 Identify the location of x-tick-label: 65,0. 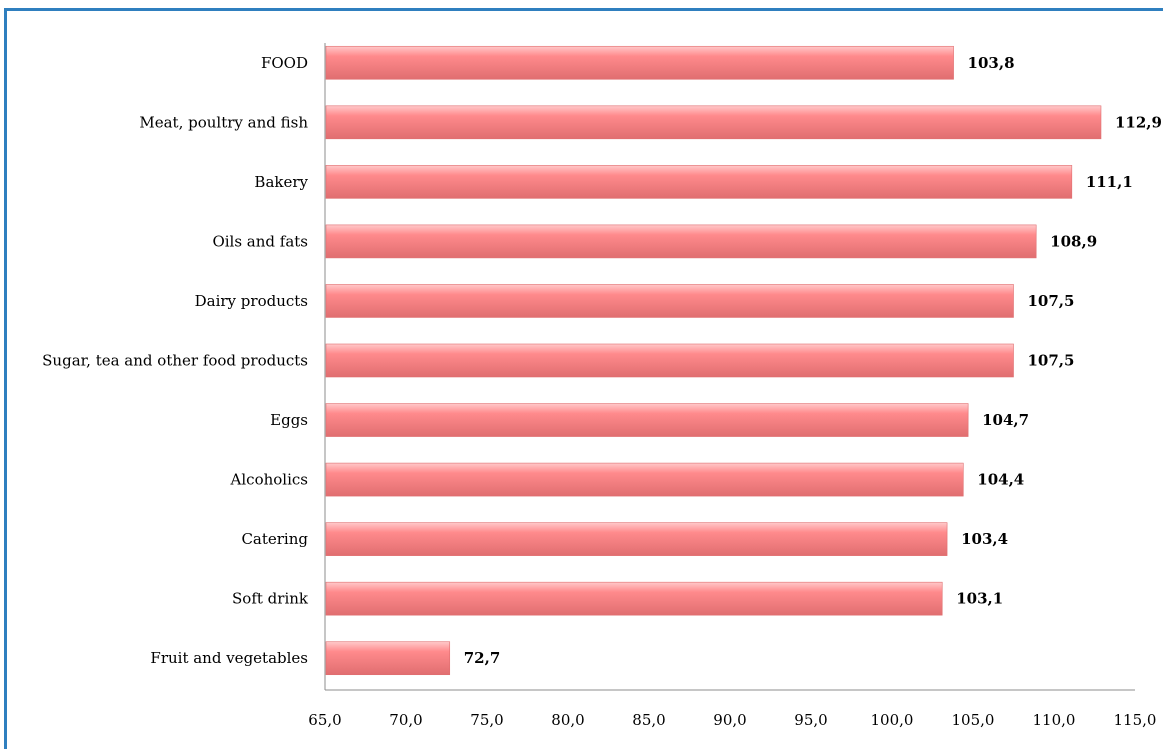
(324, 720).